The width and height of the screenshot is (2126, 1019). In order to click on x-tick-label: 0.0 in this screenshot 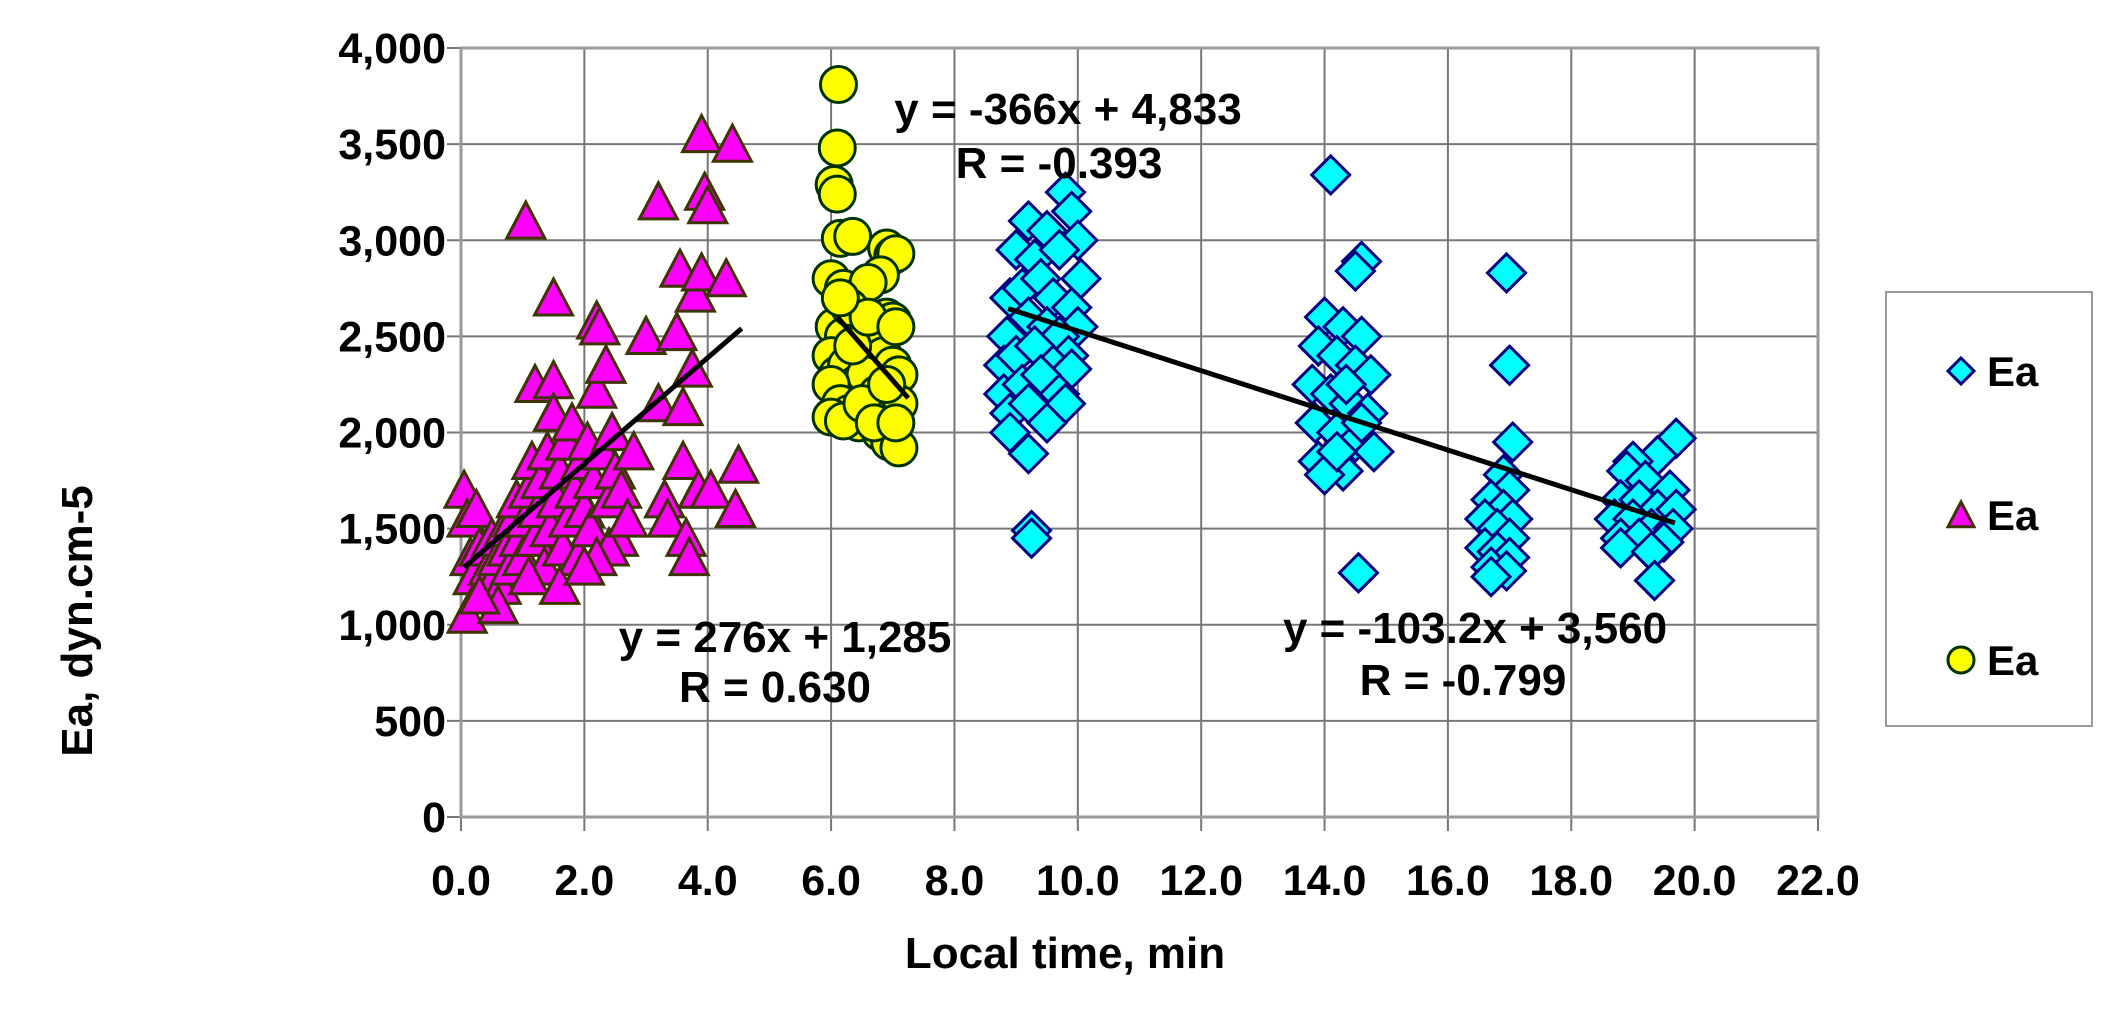, I will do `click(461, 881)`.